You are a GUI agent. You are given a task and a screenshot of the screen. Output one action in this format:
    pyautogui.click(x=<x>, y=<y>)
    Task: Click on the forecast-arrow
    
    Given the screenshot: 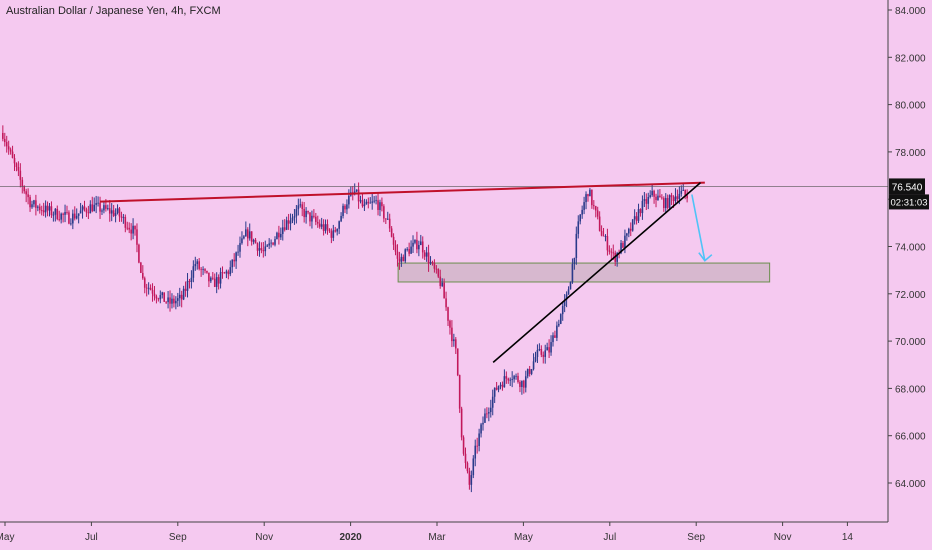 What is the action you would take?
    pyautogui.click(x=698, y=227)
    